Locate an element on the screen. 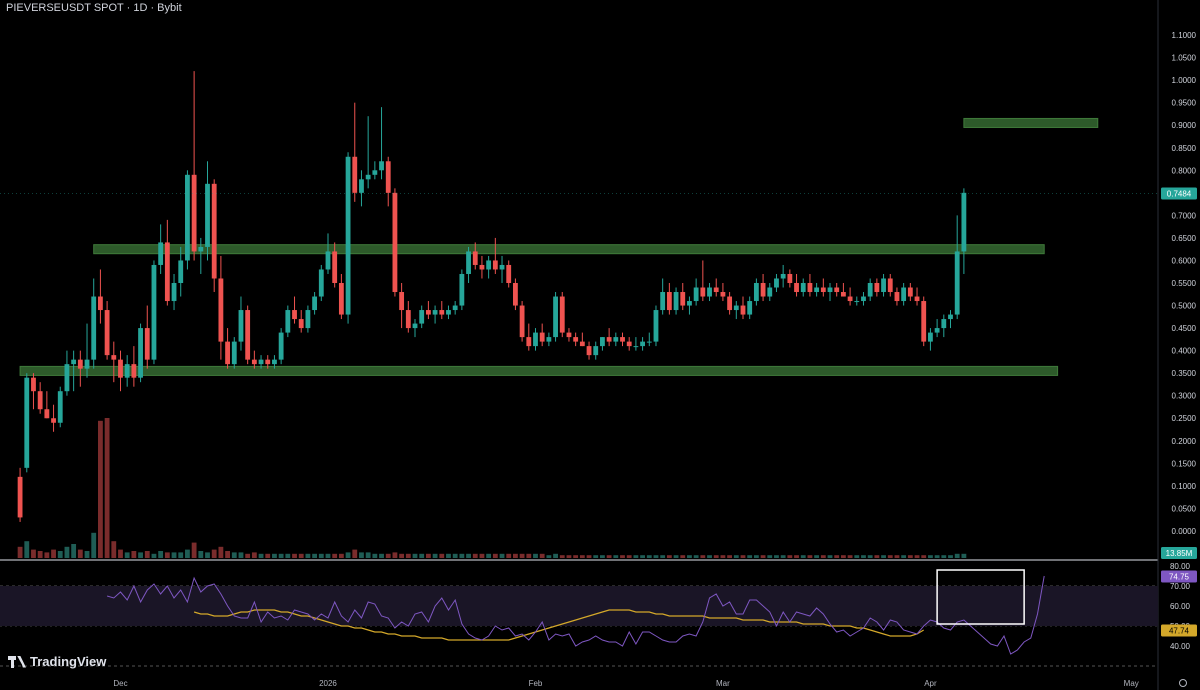  price-tick-label: 0.2000 is located at coordinates (1184, 441).